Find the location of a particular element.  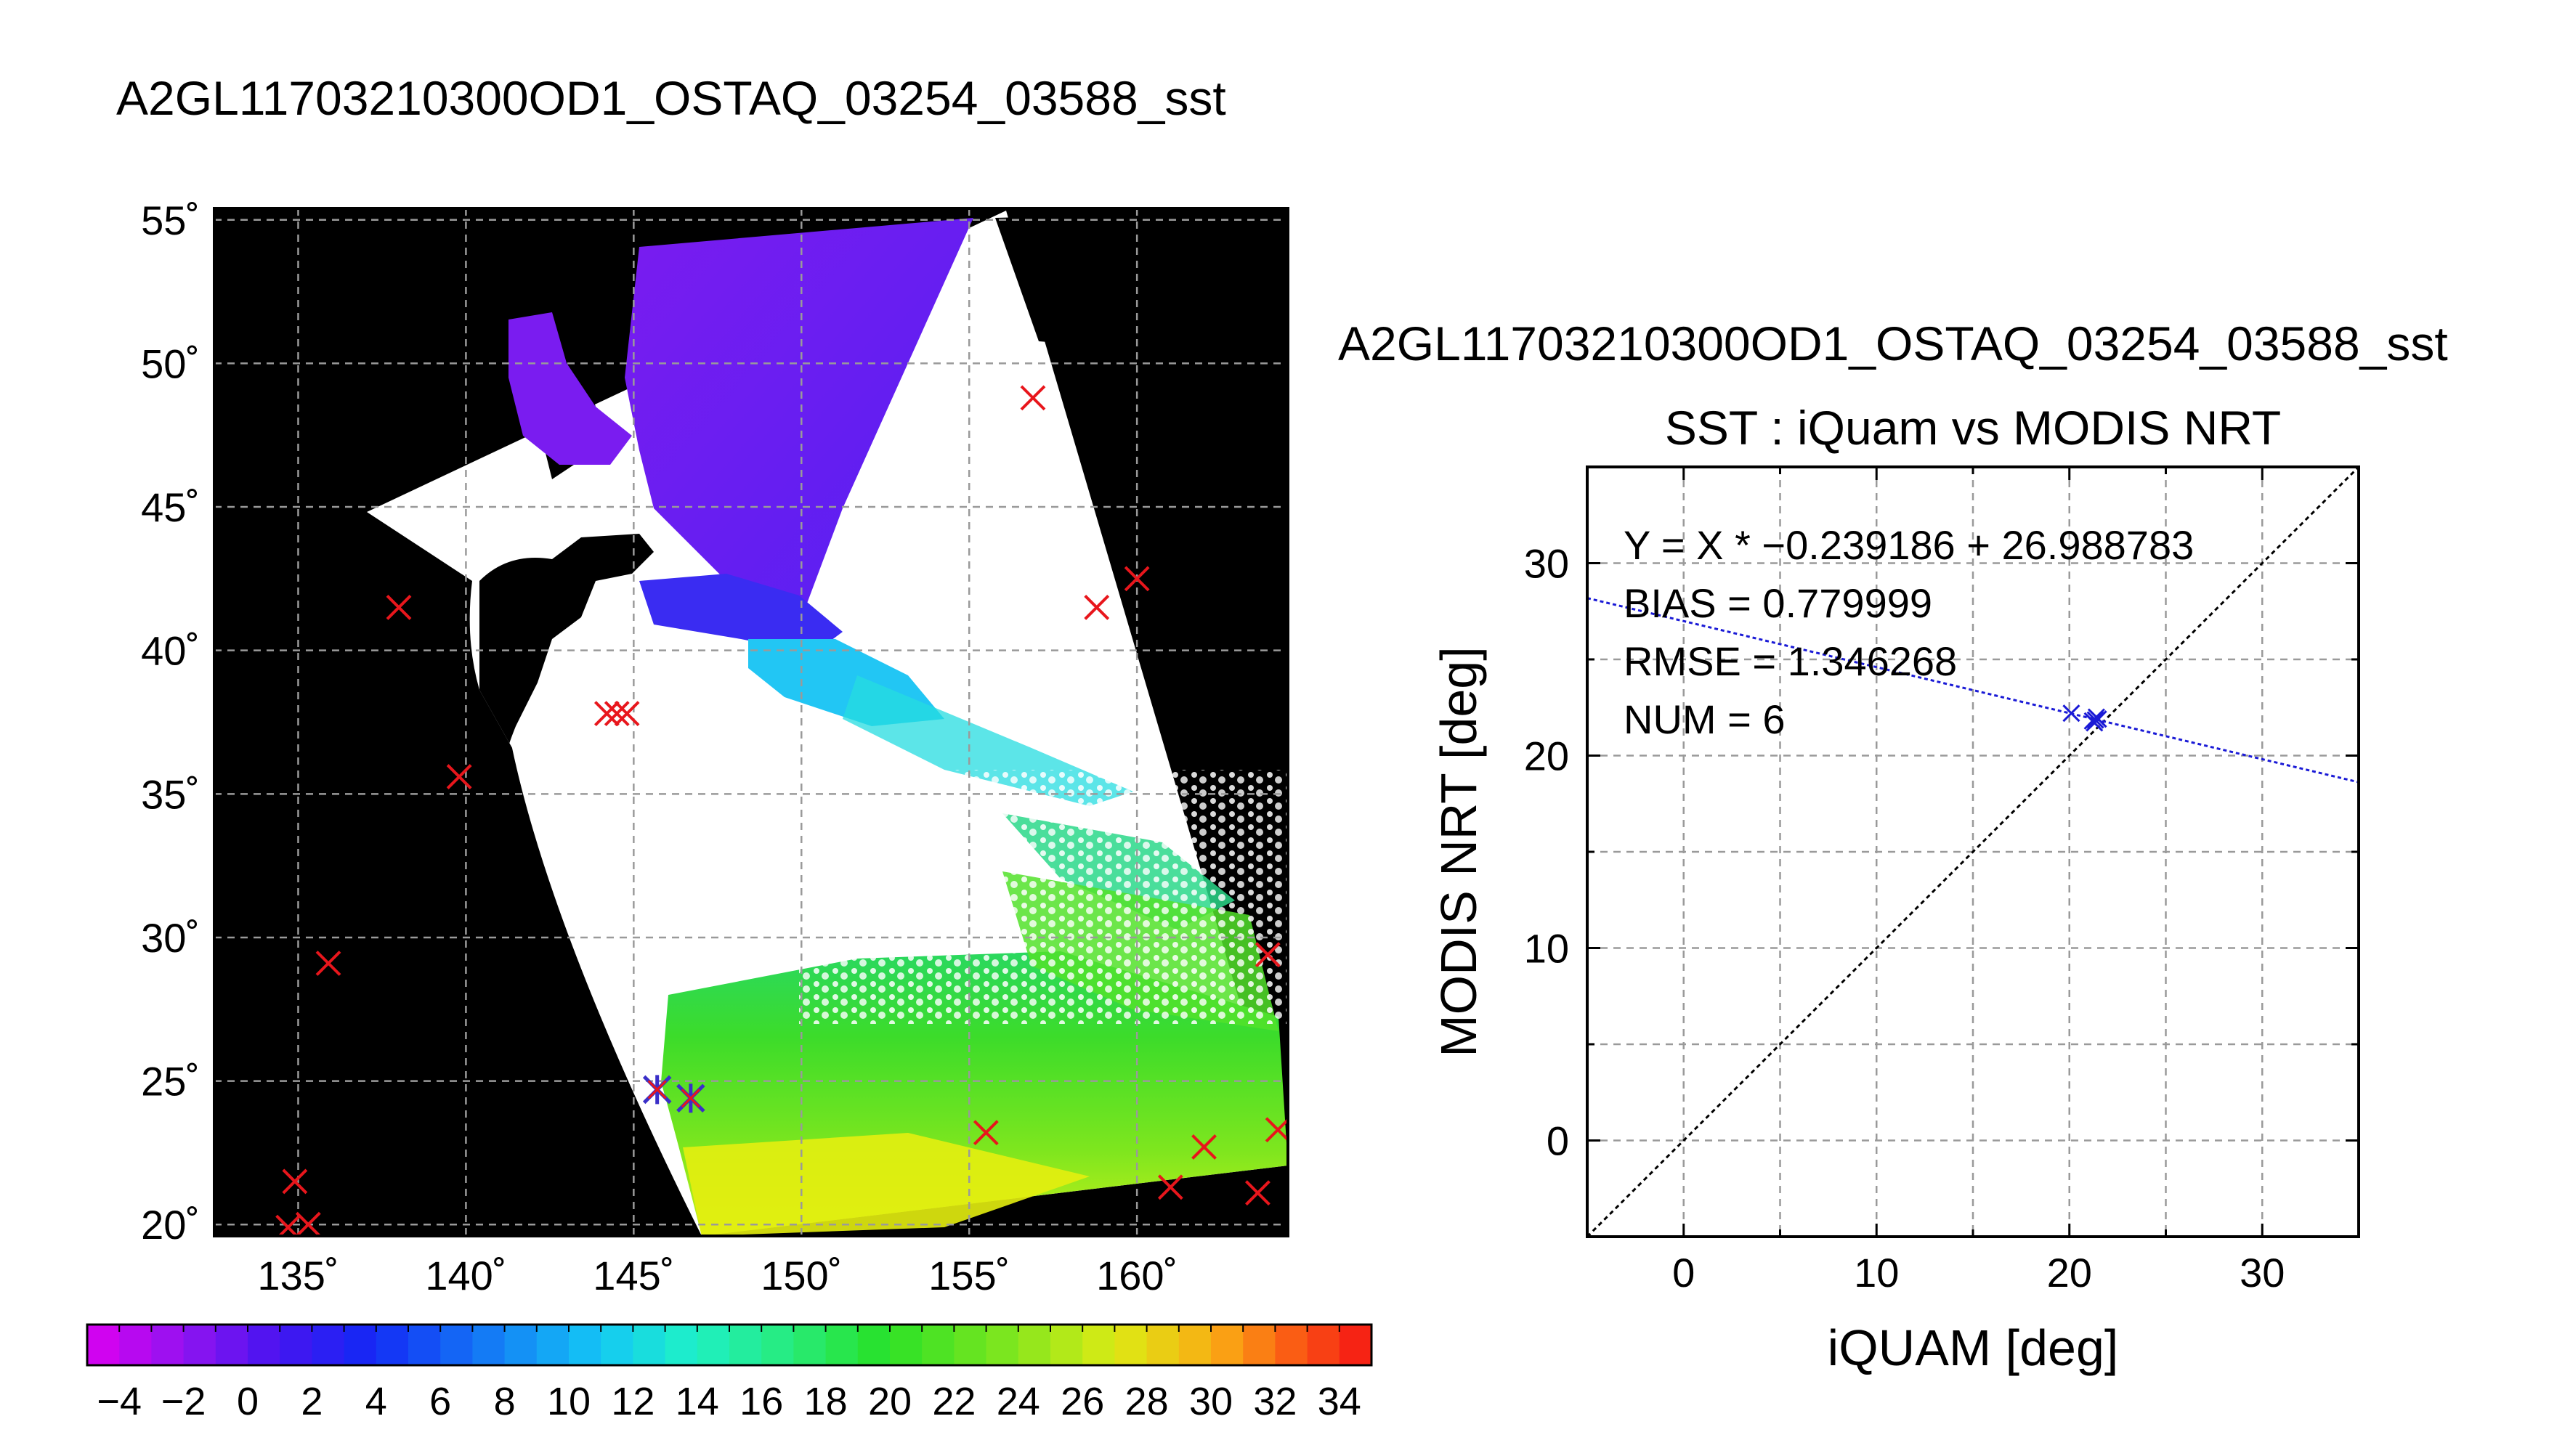

y-tick-label: 10 is located at coordinates (1547, 949).